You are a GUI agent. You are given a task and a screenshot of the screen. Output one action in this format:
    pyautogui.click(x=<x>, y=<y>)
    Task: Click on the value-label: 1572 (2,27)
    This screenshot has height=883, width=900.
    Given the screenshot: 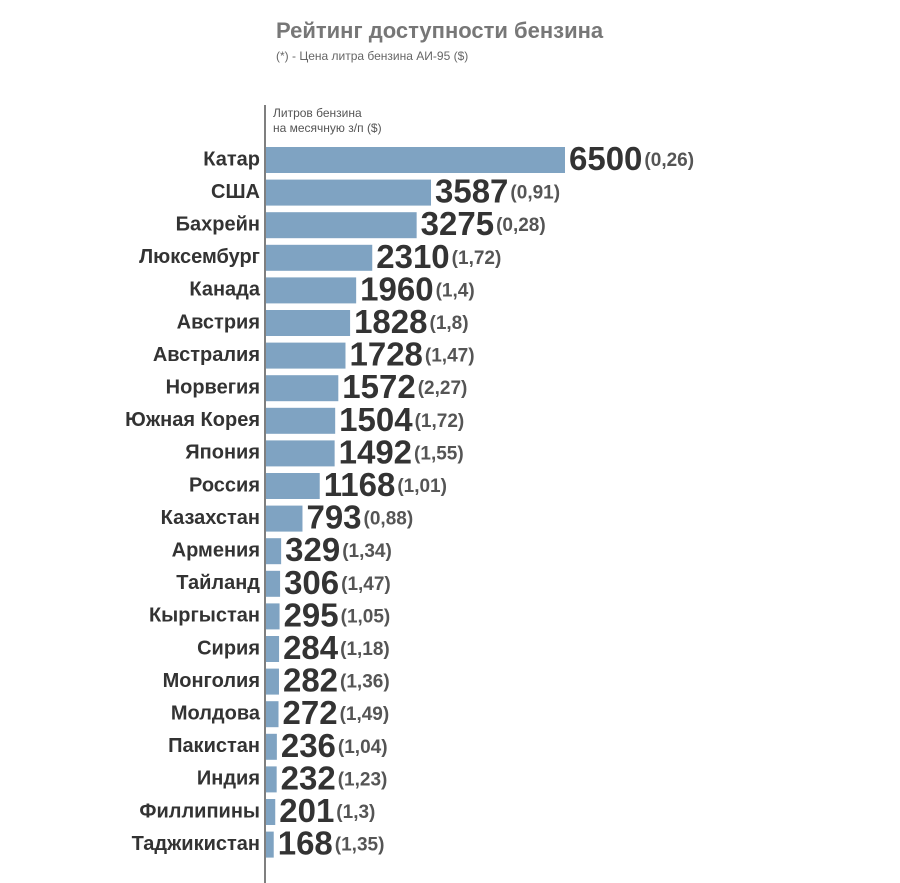 What is the action you would take?
    pyautogui.click(x=404, y=386)
    